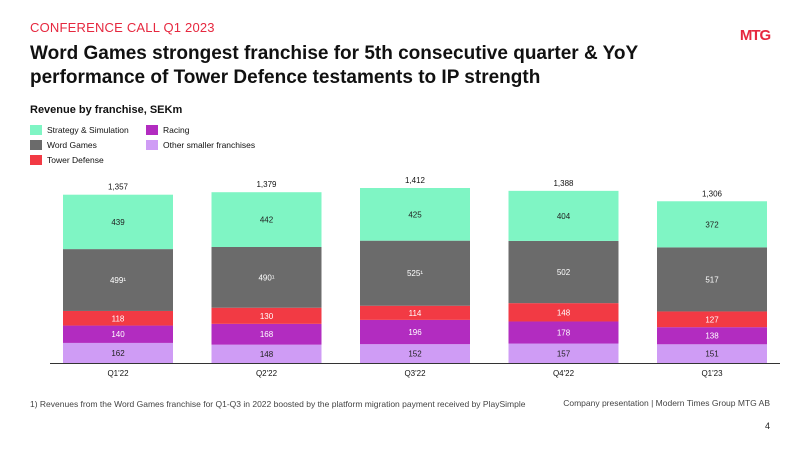  I want to click on data-label-word-games-5: 517, so click(712, 279).